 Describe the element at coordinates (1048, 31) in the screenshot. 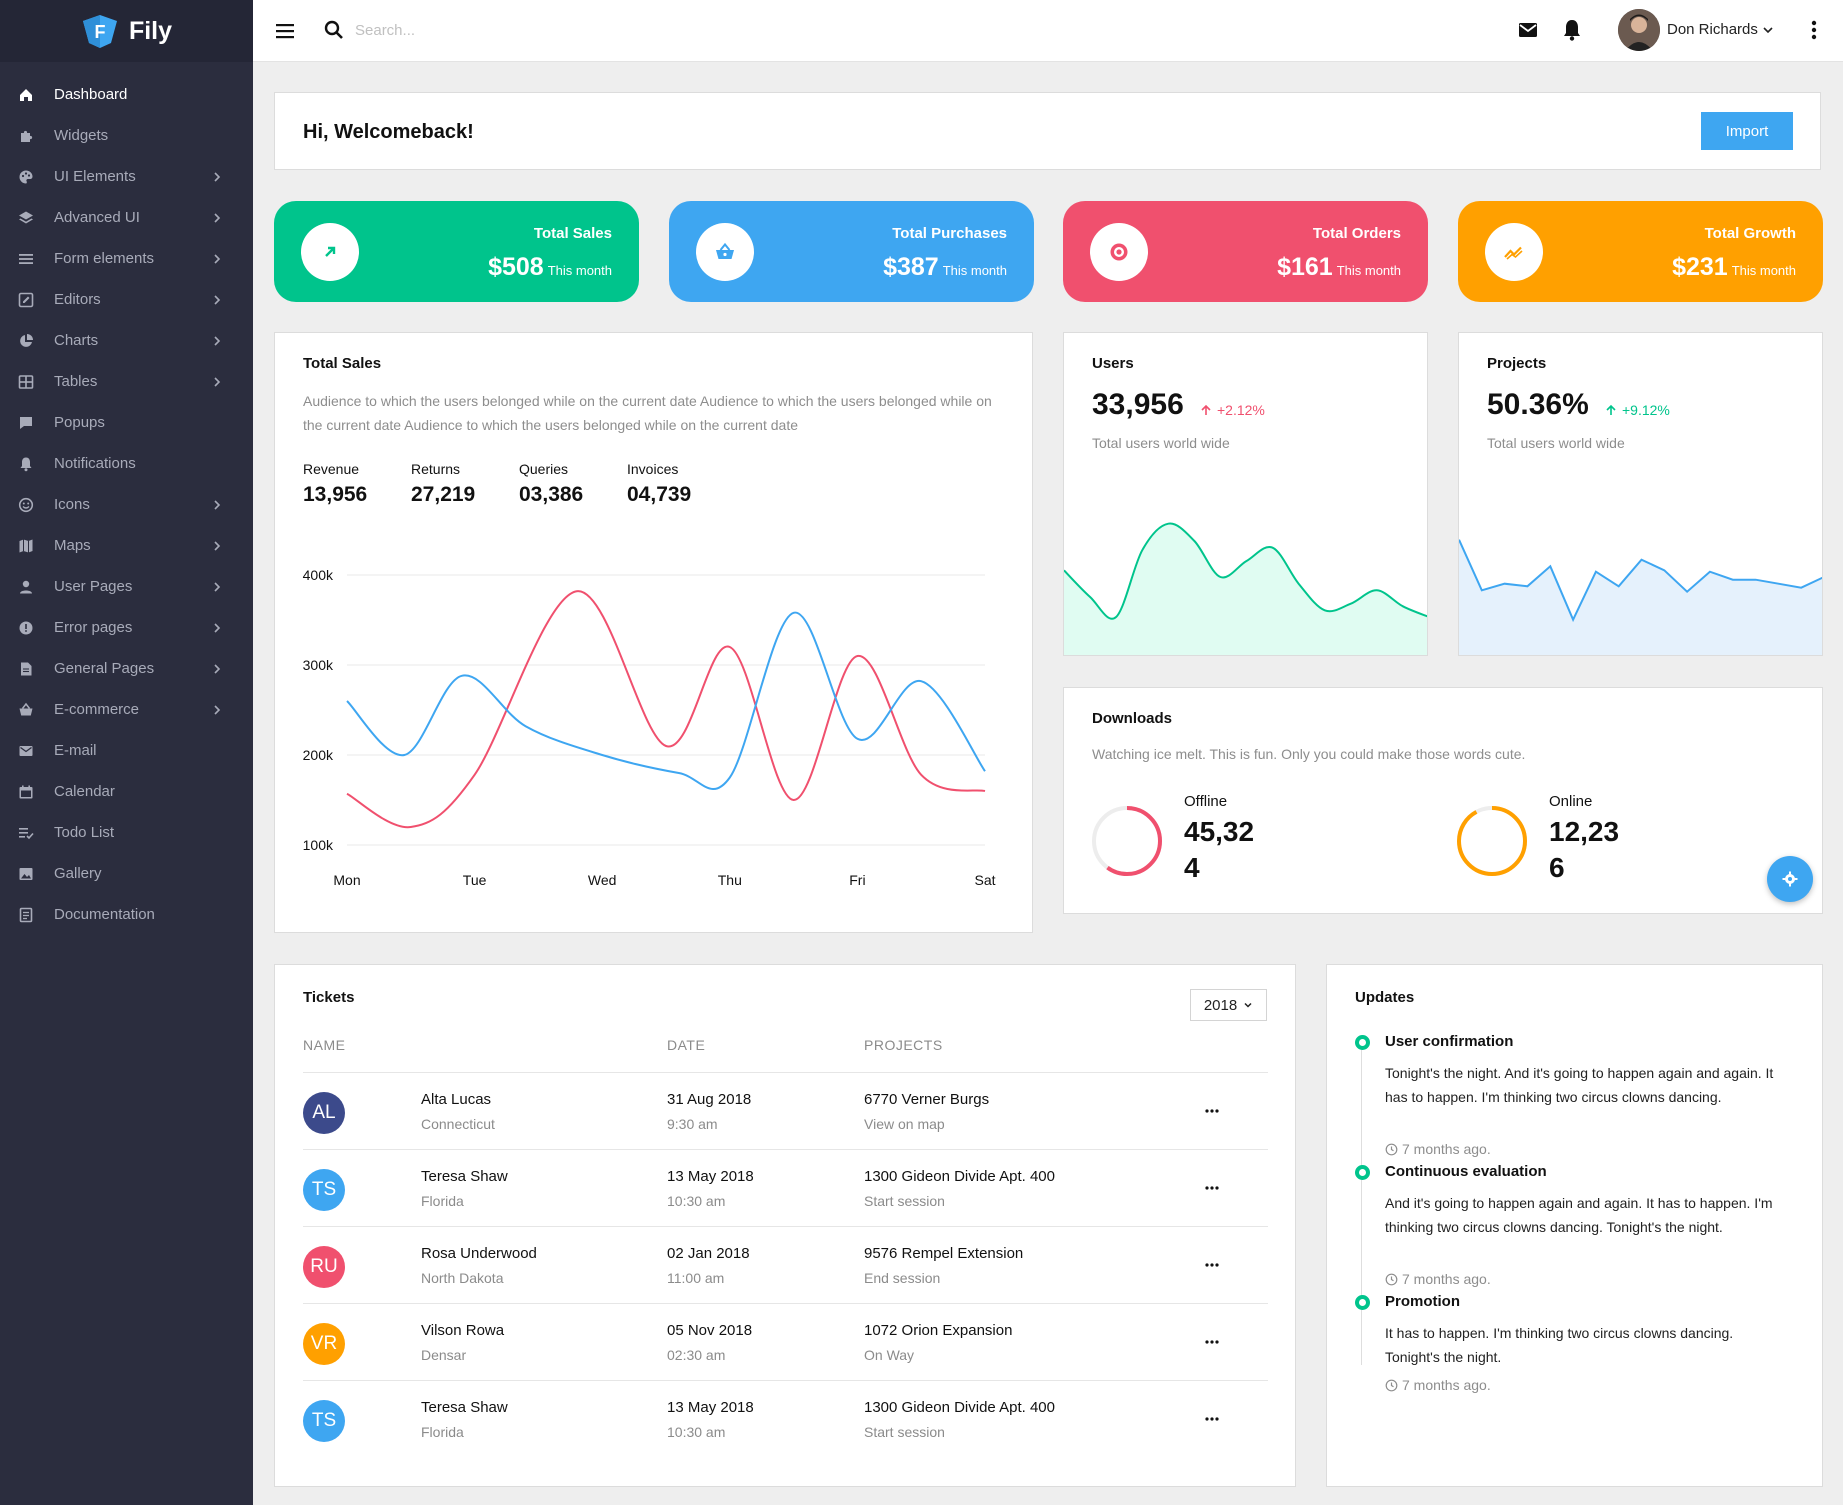

I see `topbar: Don Richards` at that location.